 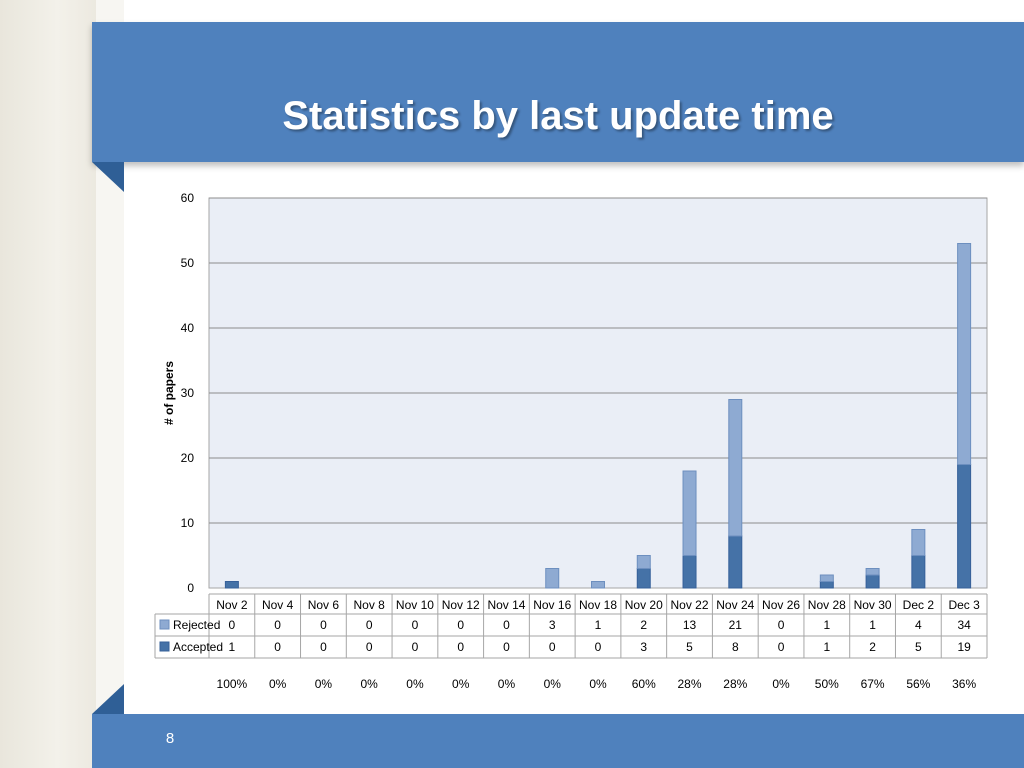 I want to click on x-tick-label: Nov 16, so click(x=552, y=605).